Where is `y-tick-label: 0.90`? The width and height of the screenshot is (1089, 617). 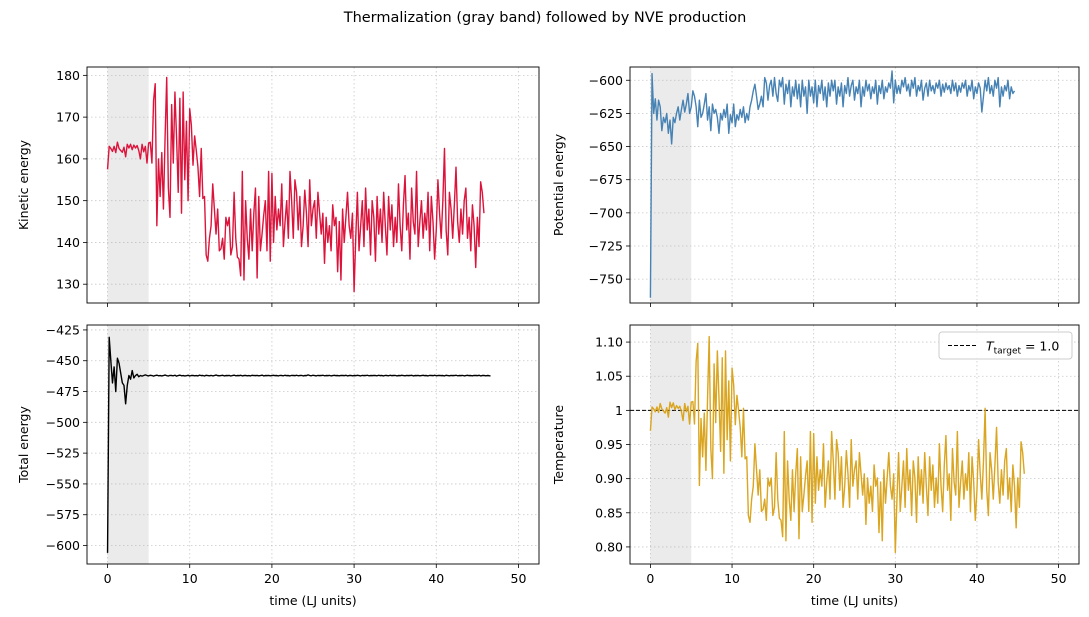 y-tick-label: 0.90 is located at coordinates (609, 478).